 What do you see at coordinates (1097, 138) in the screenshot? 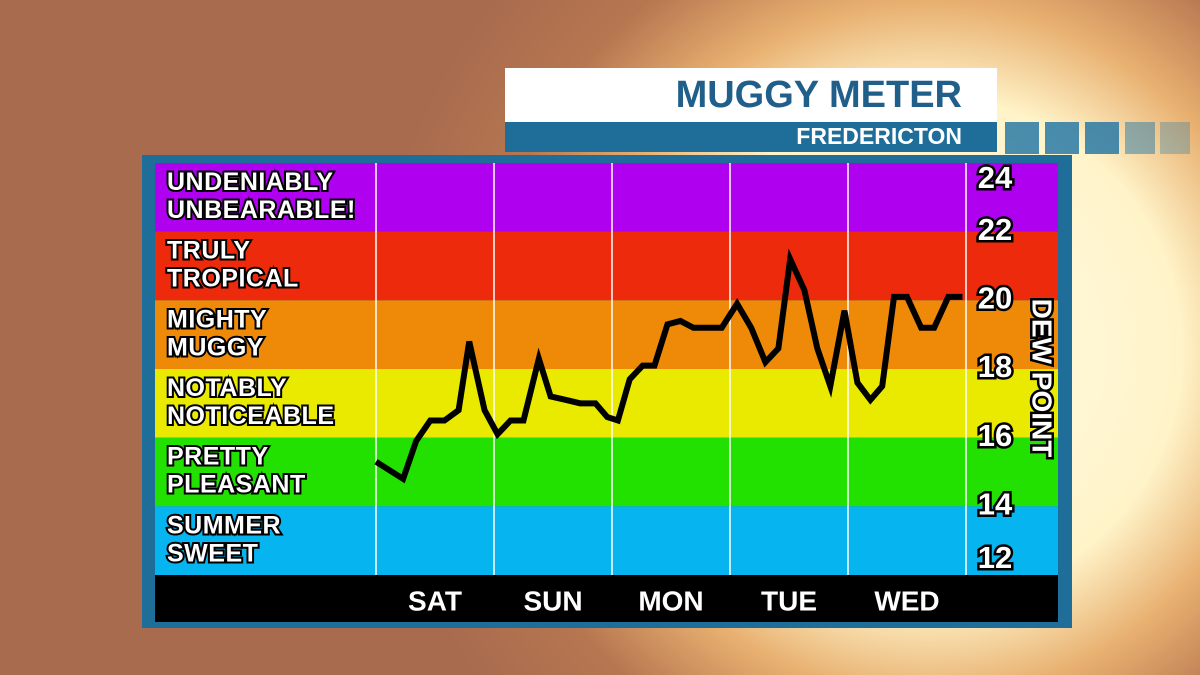
I see `decor-squares` at bounding box center [1097, 138].